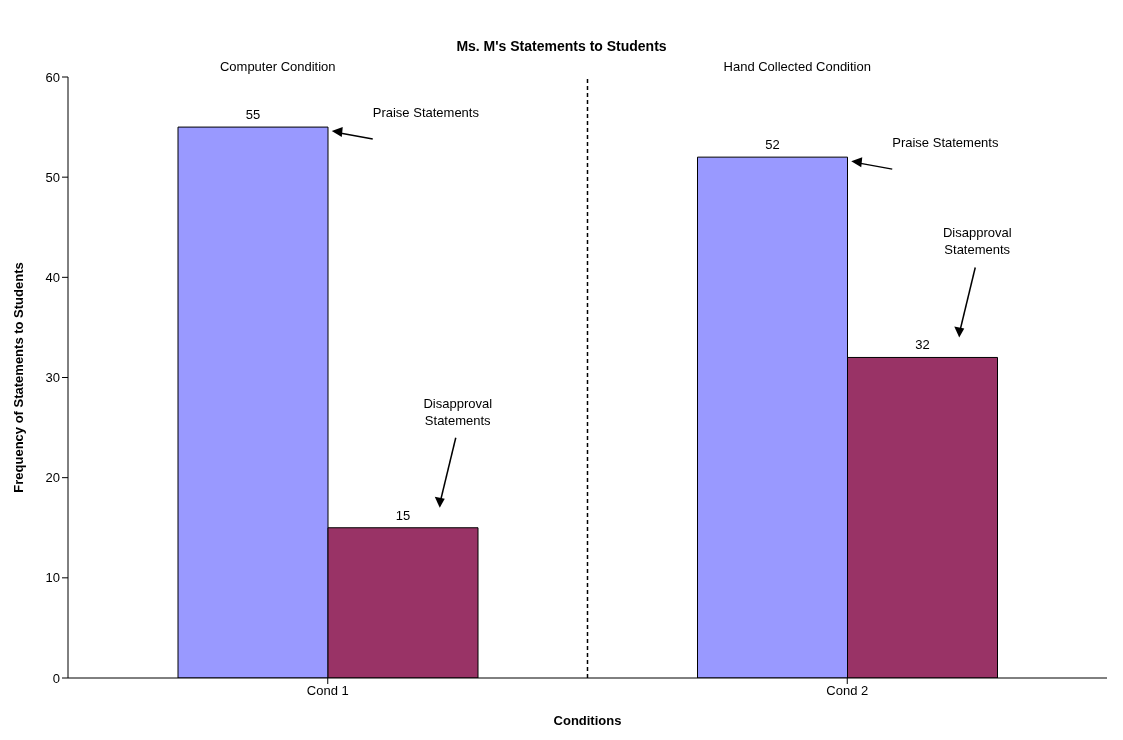 Image resolution: width=1123 pixels, height=740 pixels. Describe the element at coordinates (797, 66) in the screenshot. I see `text: Hand Collected Condition` at that location.